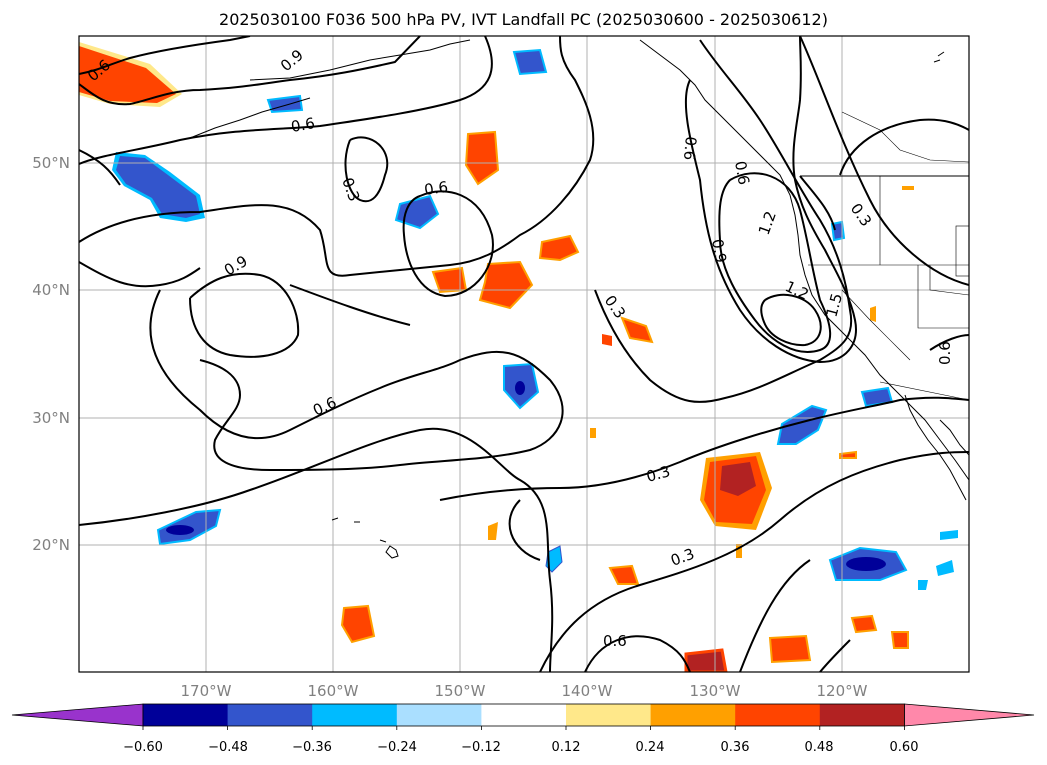  Describe the element at coordinates (904, 747) in the screenshot. I see `colorbar-tick-label: 0.60` at that location.